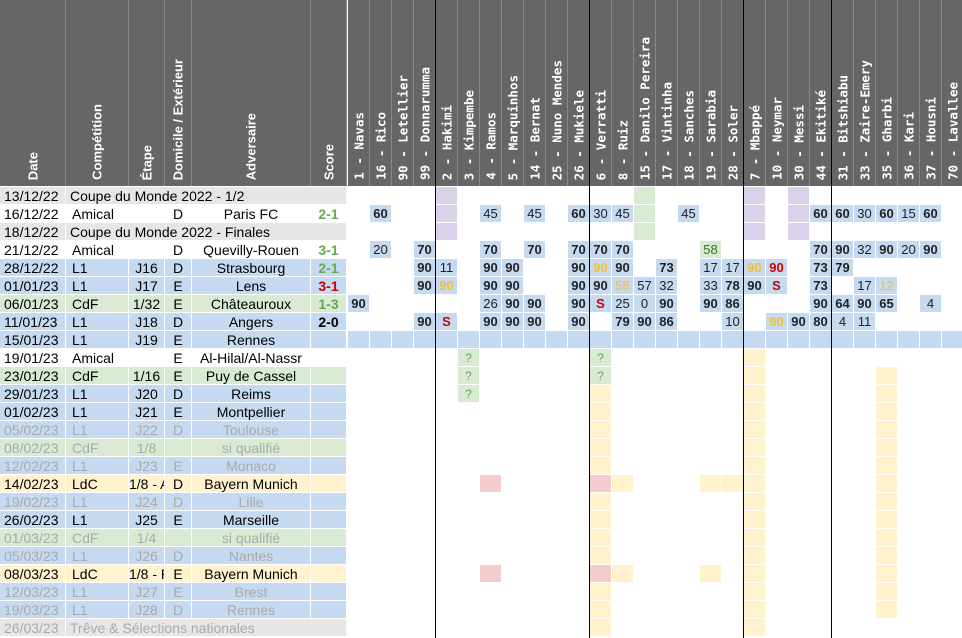 This screenshot has height=638, width=962. What do you see at coordinates (251, 412) in the screenshot?
I see `cell-adversaire: Montpellier` at bounding box center [251, 412].